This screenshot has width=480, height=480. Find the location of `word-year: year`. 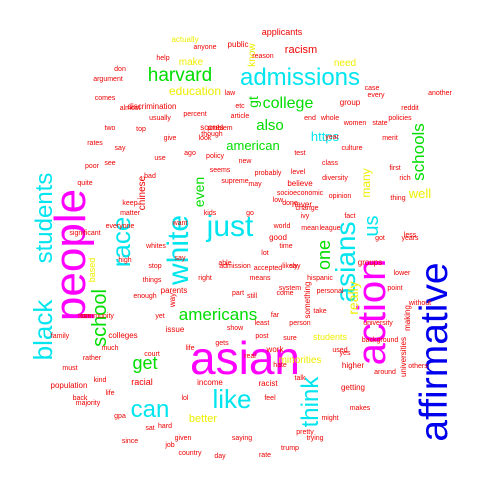

word-year: year is located at coordinates (332, 137).